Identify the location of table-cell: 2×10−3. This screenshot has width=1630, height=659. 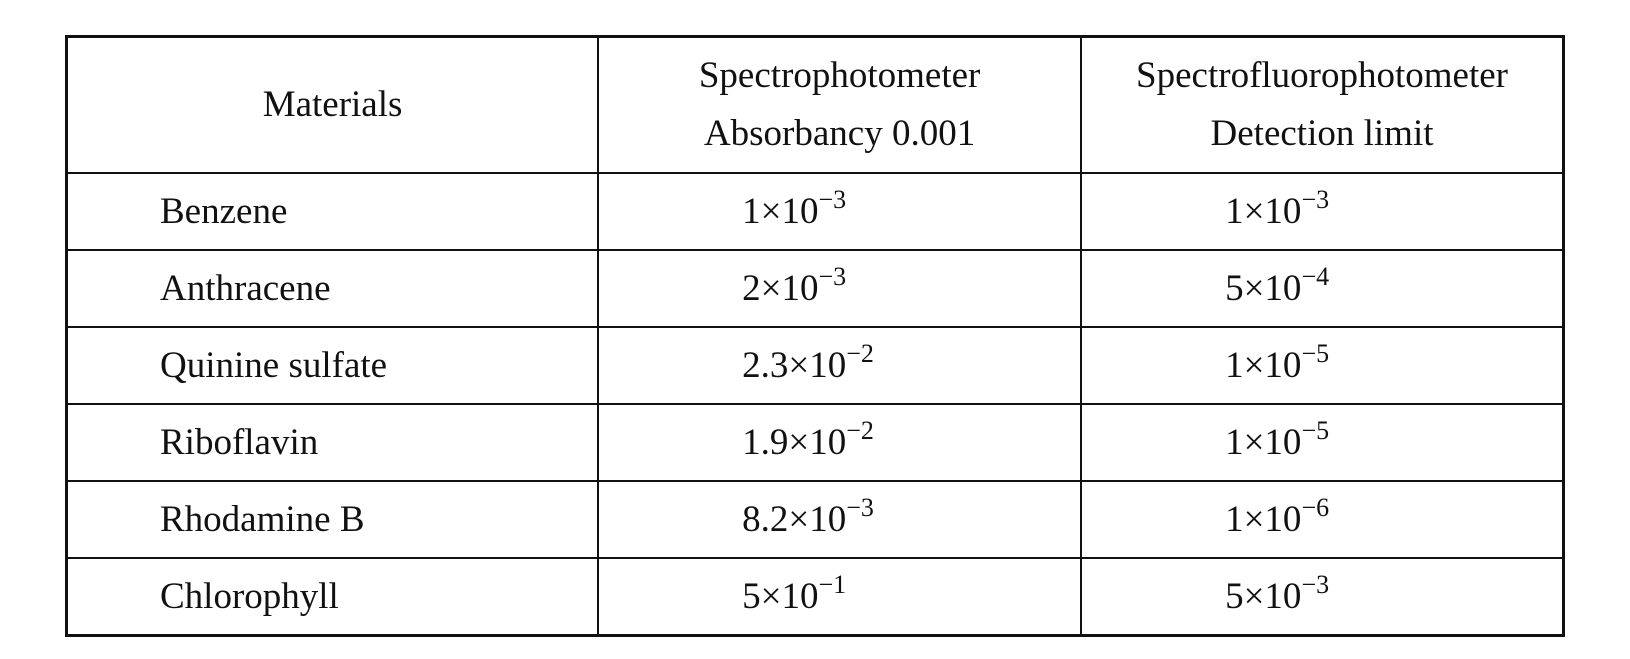
(840, 288).